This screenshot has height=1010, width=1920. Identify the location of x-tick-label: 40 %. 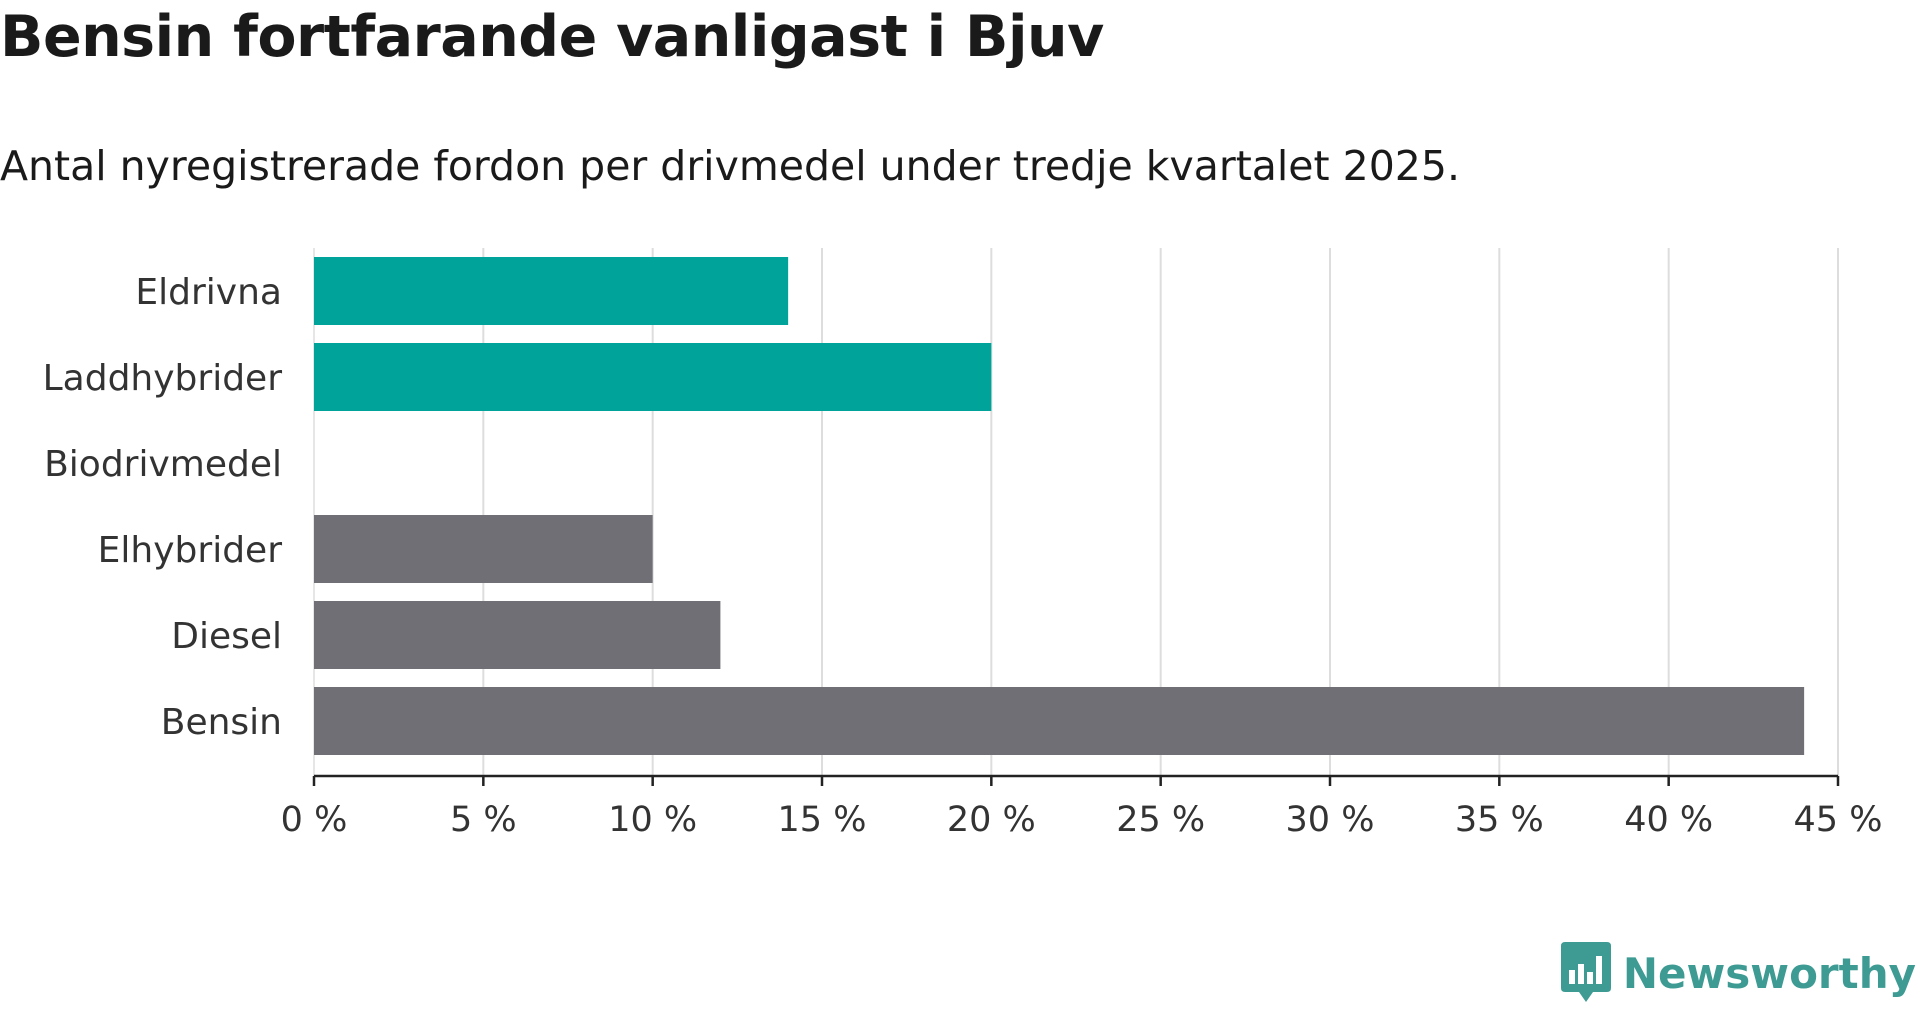
(1668, 820).